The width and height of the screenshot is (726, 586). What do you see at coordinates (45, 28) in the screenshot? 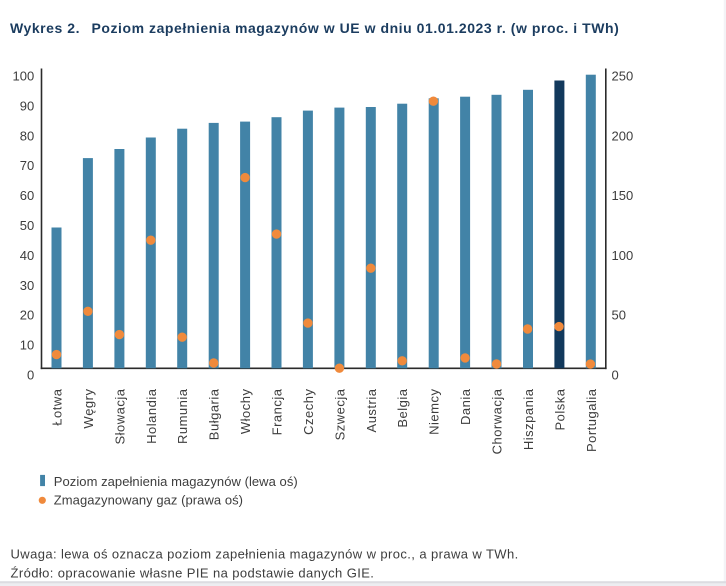
I see `svg-text: Wykres 2.` at bounding box center [45, 28].